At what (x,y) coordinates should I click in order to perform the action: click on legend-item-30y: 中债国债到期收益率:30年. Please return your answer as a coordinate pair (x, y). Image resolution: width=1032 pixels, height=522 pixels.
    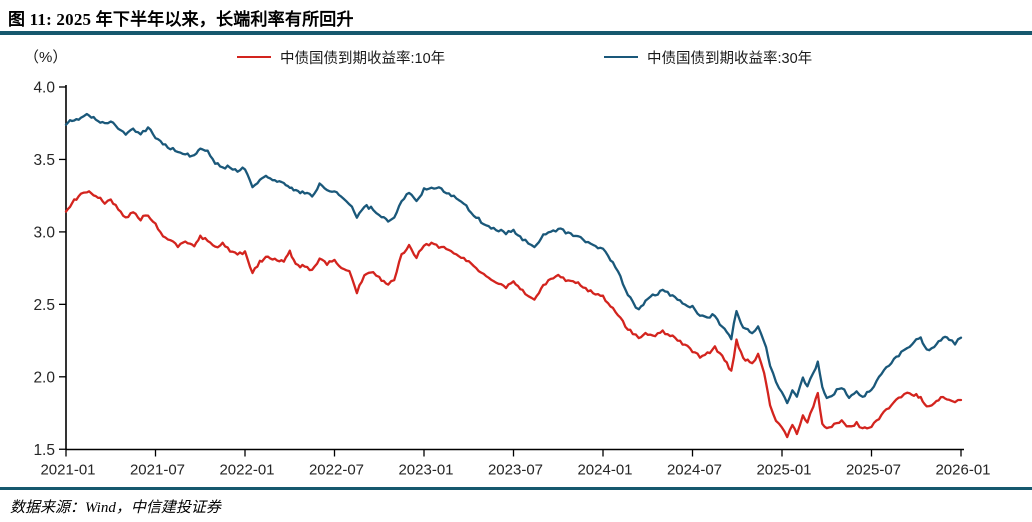
    Looking at the image, I should click on (708, 57).